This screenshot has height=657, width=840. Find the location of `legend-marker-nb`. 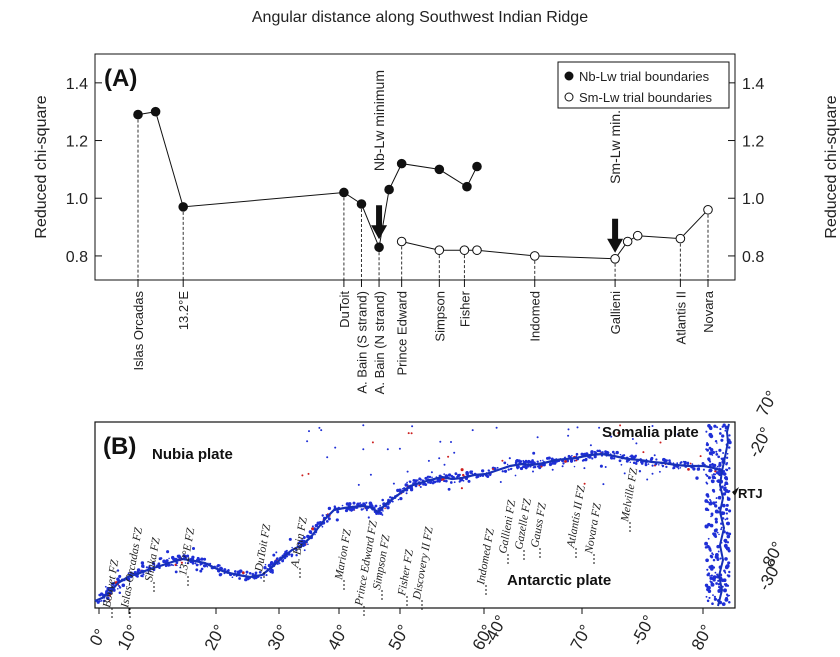

legend-marker-nb is located at coordinates (569, 76).